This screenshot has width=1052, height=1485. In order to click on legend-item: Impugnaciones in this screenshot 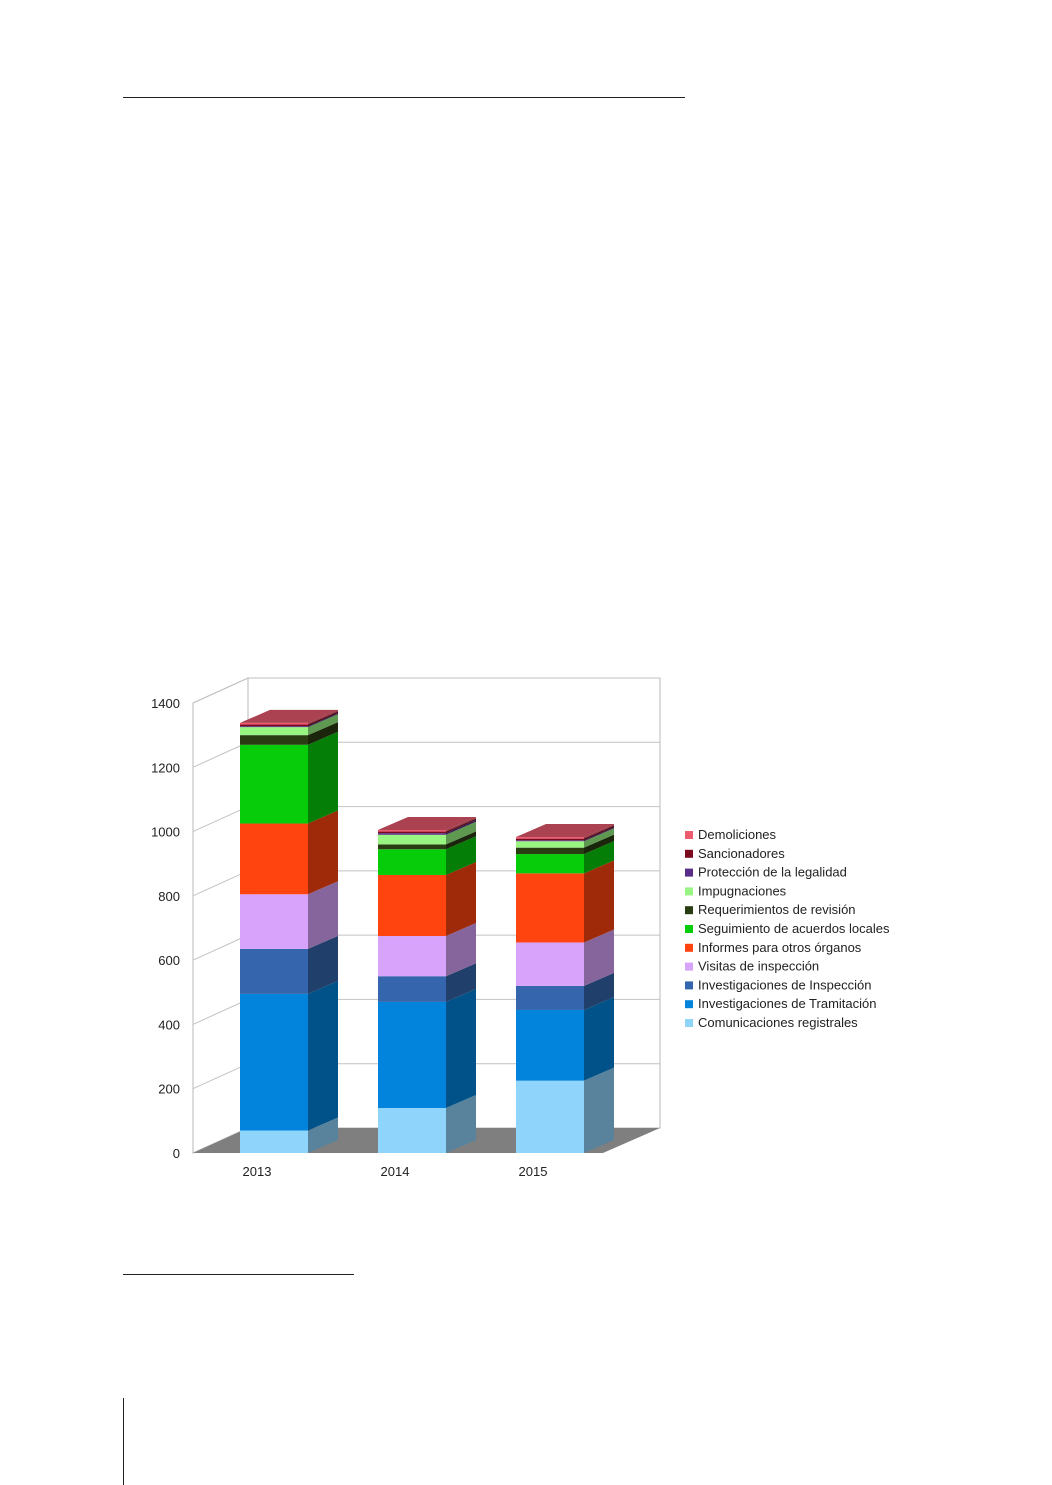, I will do `click(736, 890)`.